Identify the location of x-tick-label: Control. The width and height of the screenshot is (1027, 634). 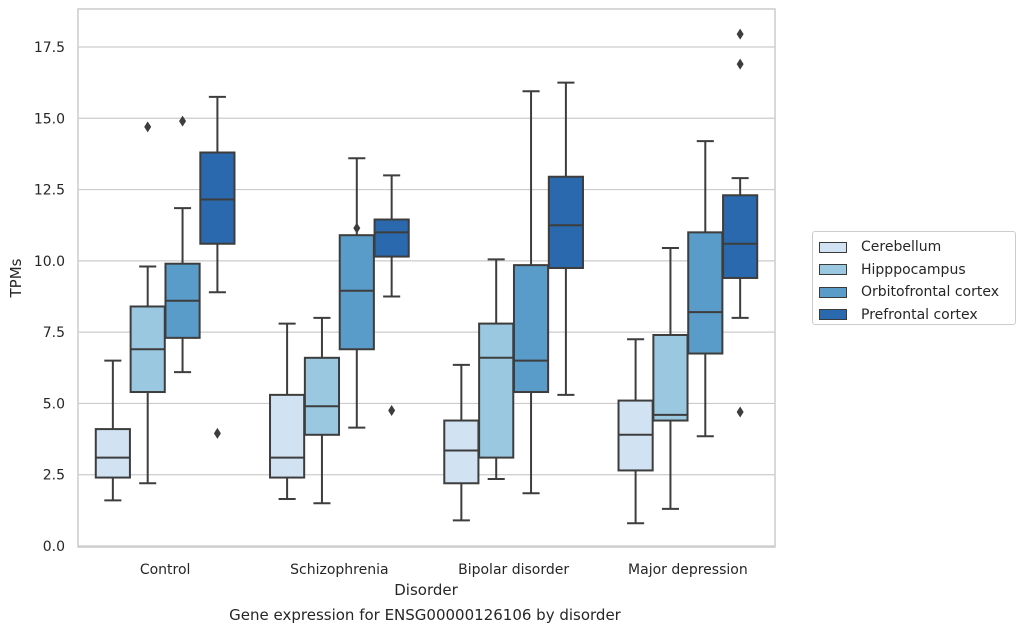
(165, 570).